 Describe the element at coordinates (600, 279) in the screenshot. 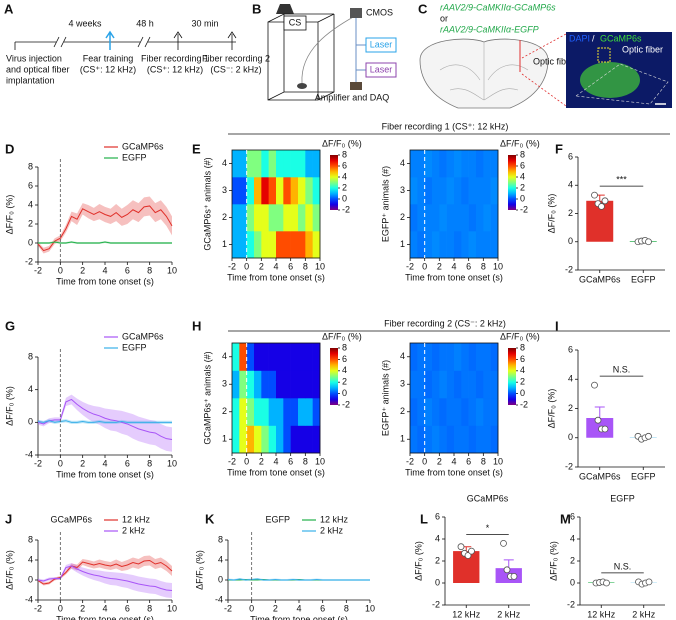

I see `x-tick-label: GCaMP6s` at that location.